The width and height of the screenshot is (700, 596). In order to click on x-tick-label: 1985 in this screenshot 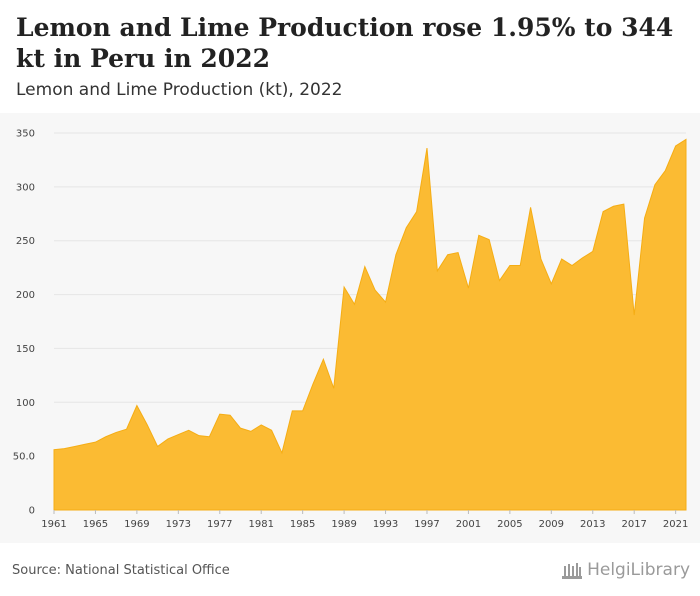, I will do `click(302, 524)`.